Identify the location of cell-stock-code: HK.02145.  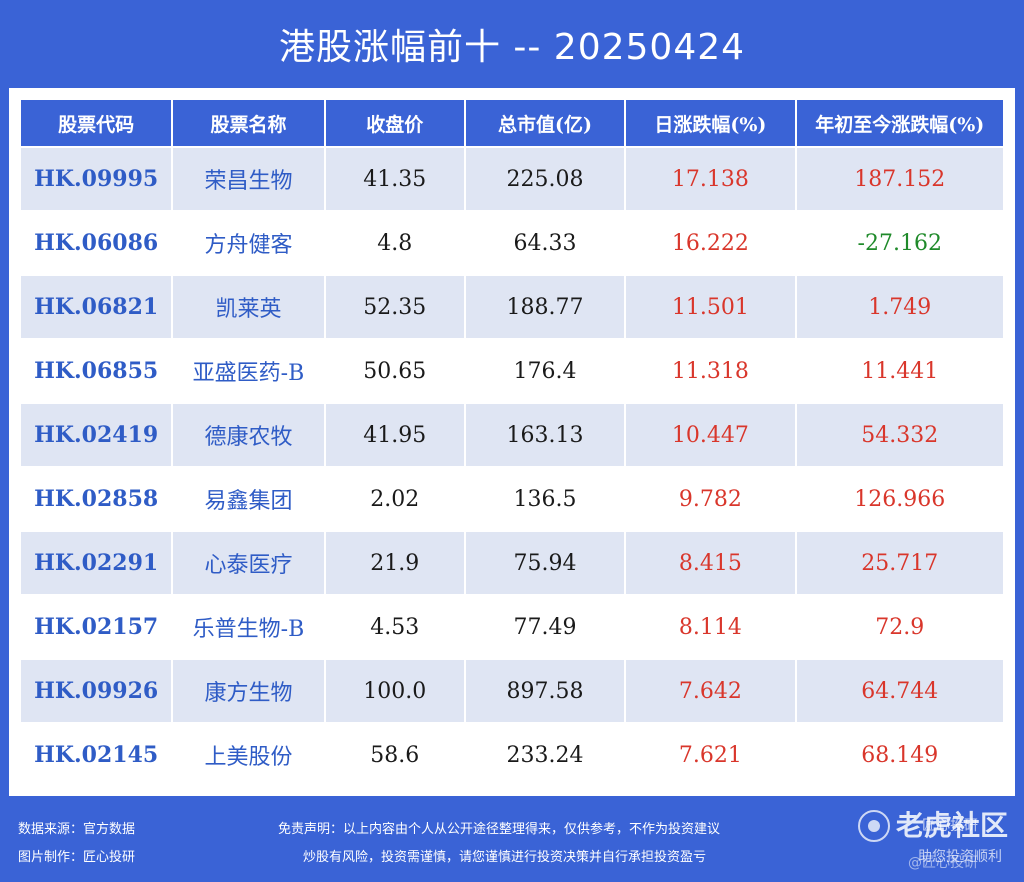
(96, 755).